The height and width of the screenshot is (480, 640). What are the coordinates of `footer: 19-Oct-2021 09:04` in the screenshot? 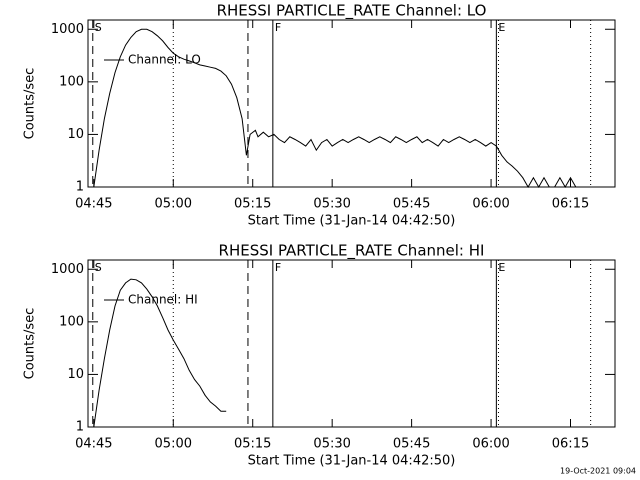 It's located at (598, 471).